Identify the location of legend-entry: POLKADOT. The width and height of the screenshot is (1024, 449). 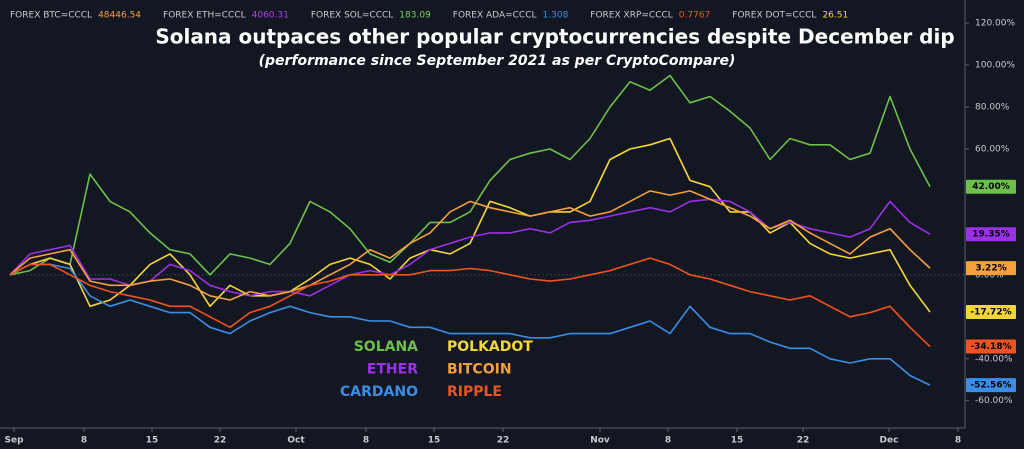
(490, 347).